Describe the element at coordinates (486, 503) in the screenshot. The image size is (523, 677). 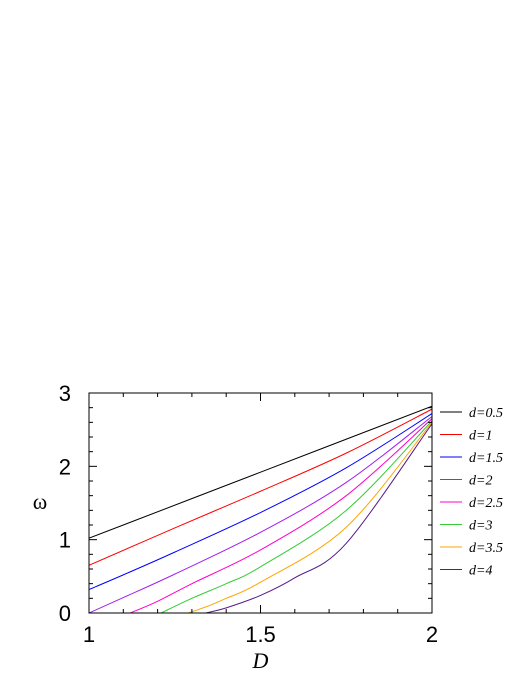
I see `legend-label-4: d=2.5` at that location.